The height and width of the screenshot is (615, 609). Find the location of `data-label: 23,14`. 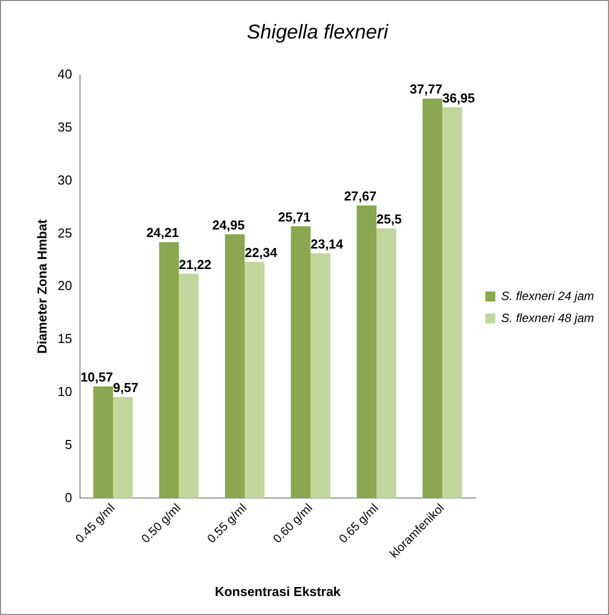

data-label: 23,14 is located at coordinates (327, 244).